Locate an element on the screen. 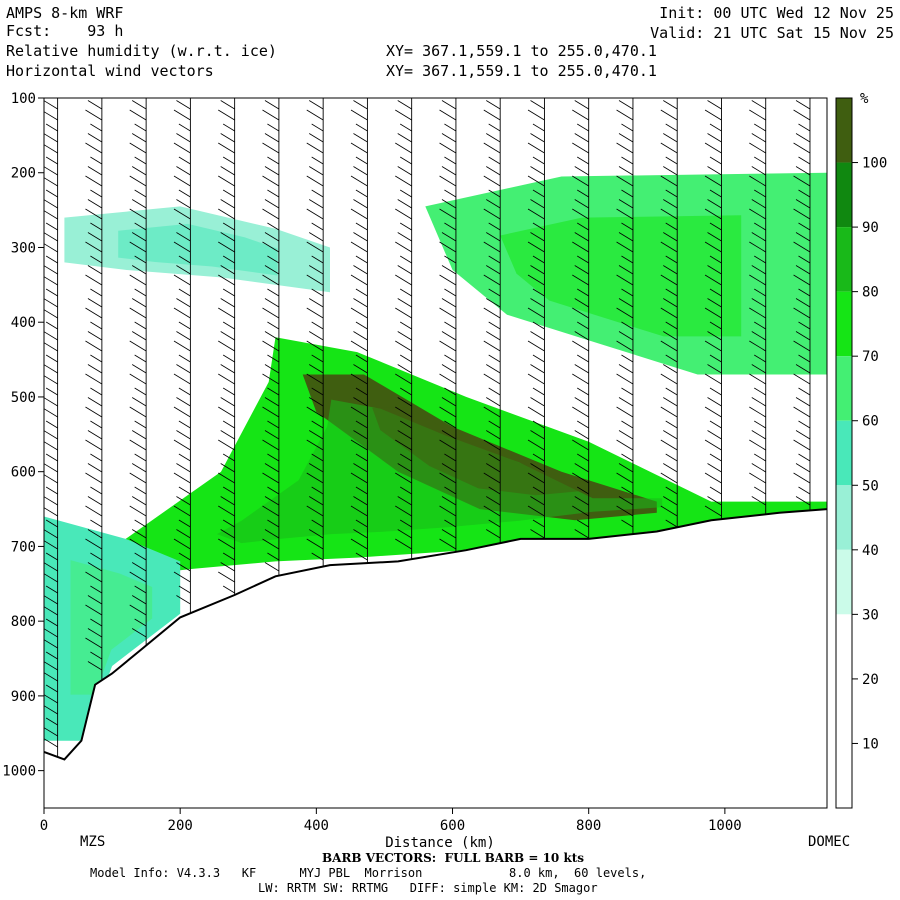 The image size is (900, 900). field1-label: Relative humidity (w.r.t. ice) is located at coordinates (141, 51).